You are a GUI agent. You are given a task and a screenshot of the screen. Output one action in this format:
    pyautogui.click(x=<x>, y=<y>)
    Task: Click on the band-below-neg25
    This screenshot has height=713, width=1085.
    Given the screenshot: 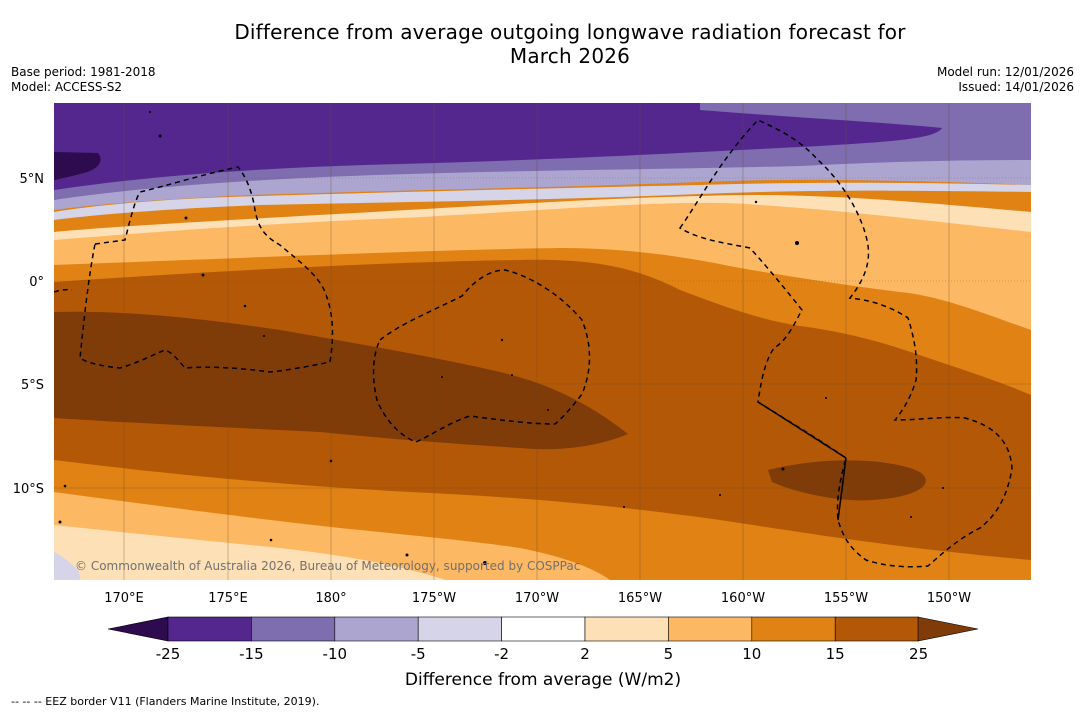 What is the action you would take?
    pyautogui.click(x=77, y=166)
    